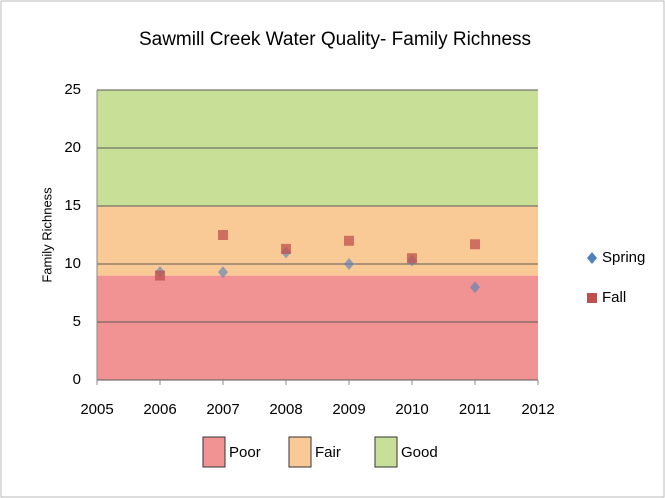 The image size is (665, 498). Describe the element at coordinates (475, 409) in the screenshot. I see `x-tick-label: 2011` at that location.